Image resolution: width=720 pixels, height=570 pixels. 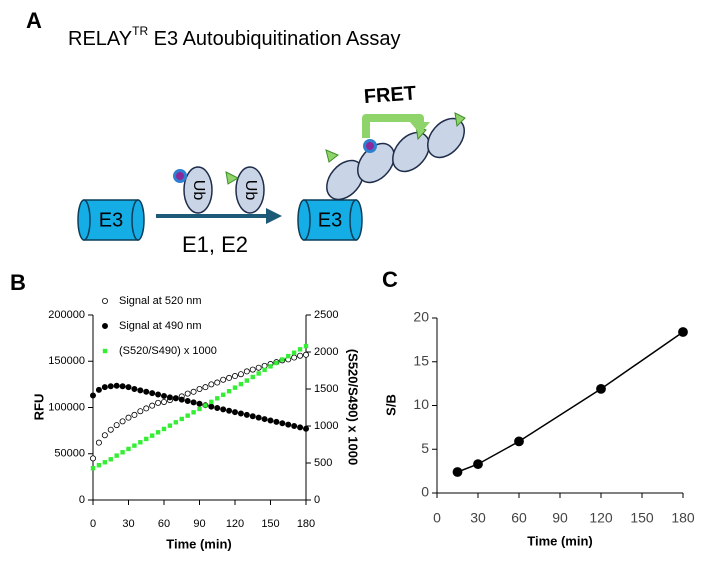 I want to click on panel-label: A, so click(x=34, y=20).